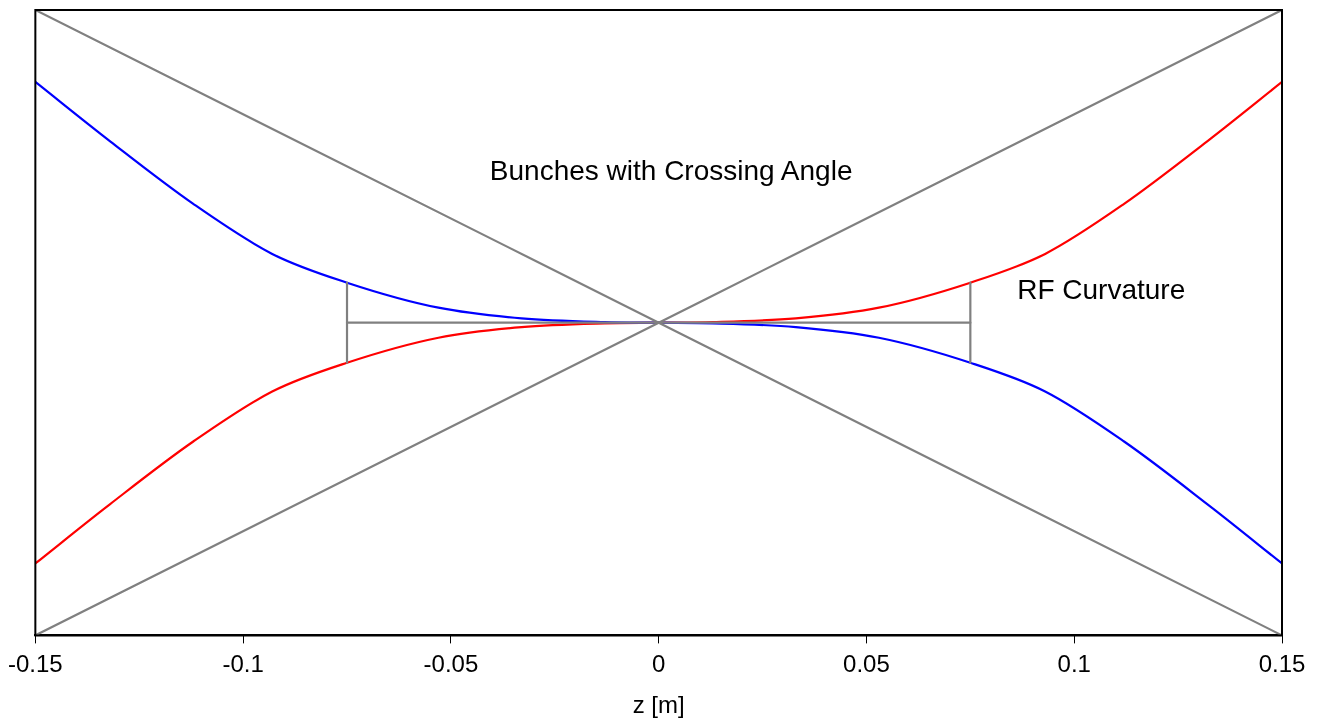  I want to click on annotation: Bunches with Crossing Angle, so click(671, 171).